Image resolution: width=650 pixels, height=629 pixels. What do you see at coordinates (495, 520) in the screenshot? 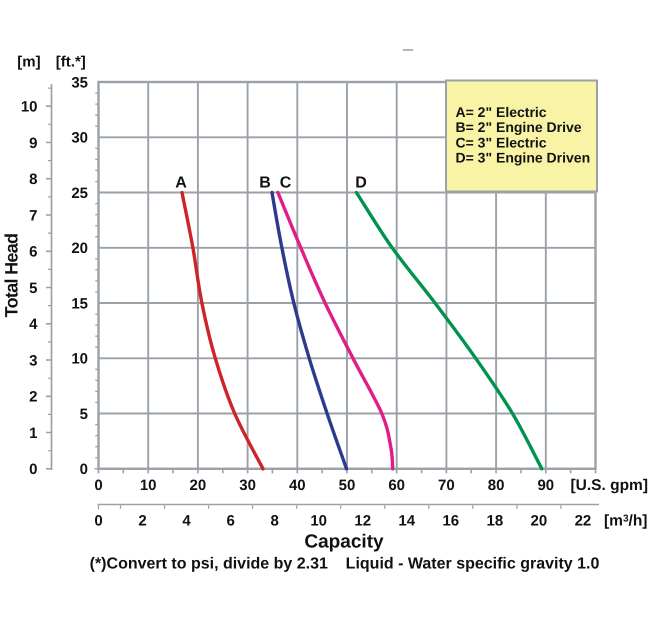
I see `svg-text: 18` at bounding box center [495, 520].